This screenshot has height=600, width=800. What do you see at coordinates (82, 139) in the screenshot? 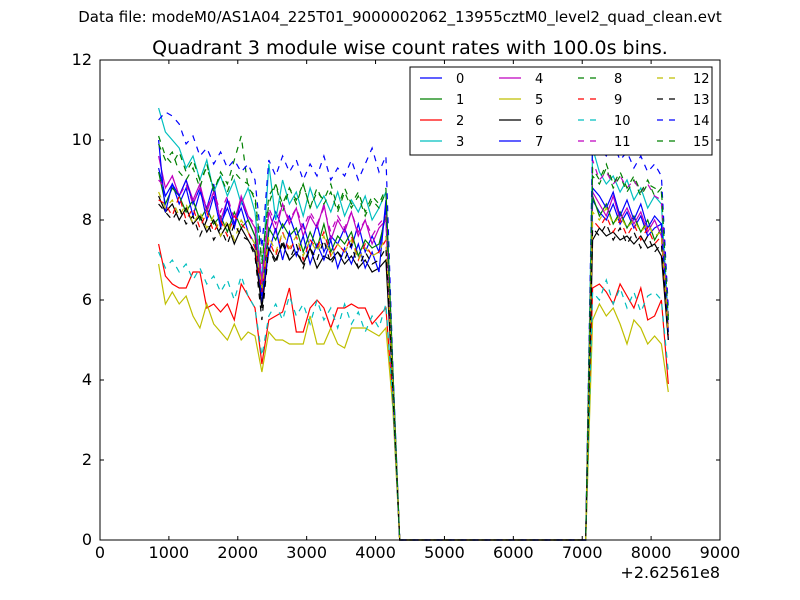
I see `y-tick-label: 10` at bounding box center [82, 139].